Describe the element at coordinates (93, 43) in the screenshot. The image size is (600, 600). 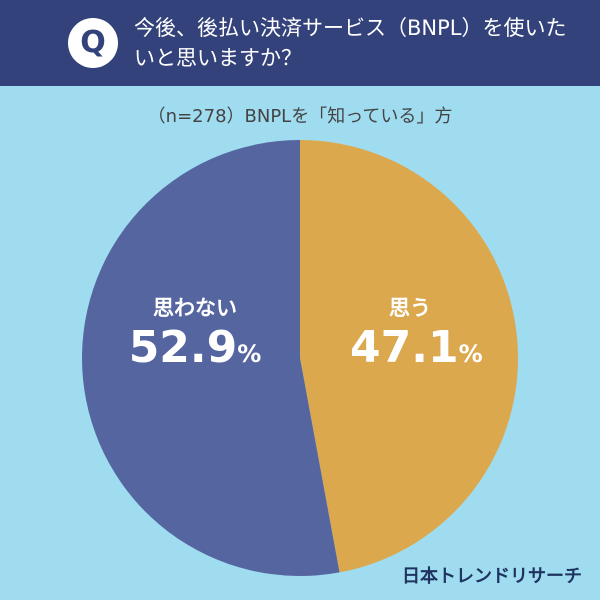
I see `q-badge: Q` at that location.